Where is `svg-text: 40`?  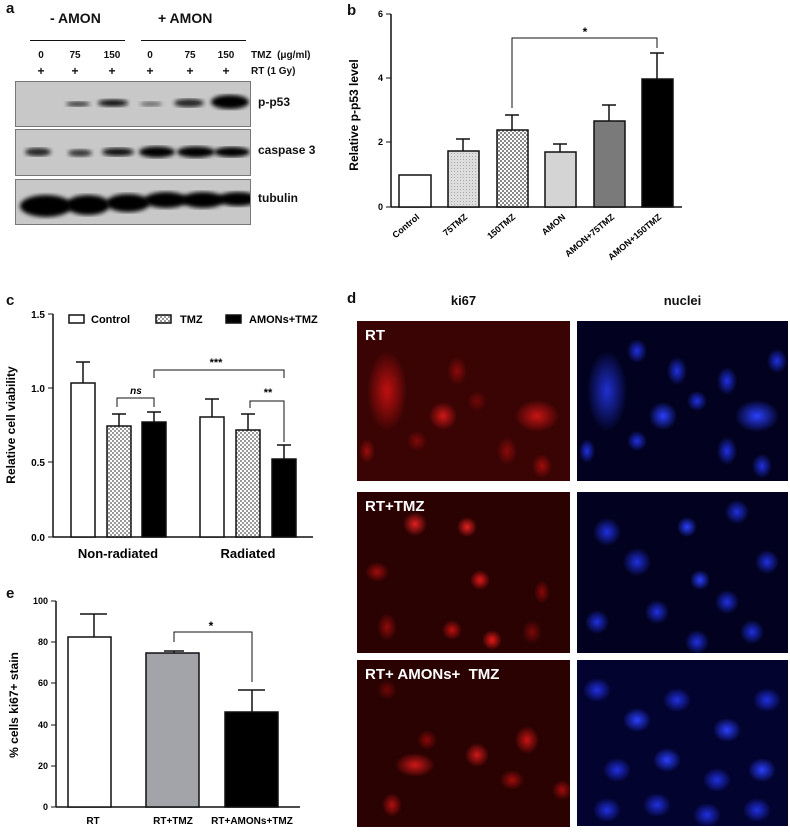 svg-text: 40 is located at coordinates (43, 725).